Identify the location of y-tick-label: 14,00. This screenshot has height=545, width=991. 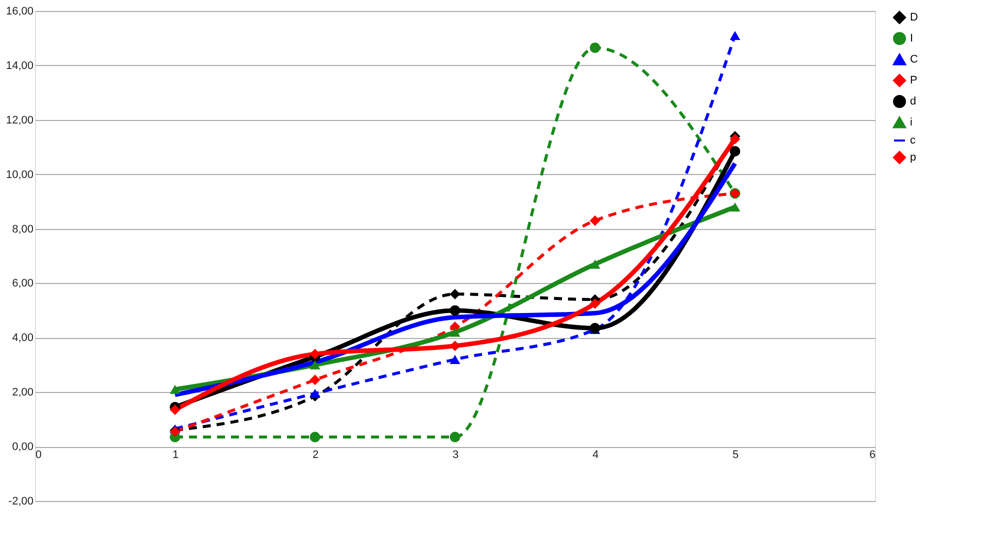
(20, 66).